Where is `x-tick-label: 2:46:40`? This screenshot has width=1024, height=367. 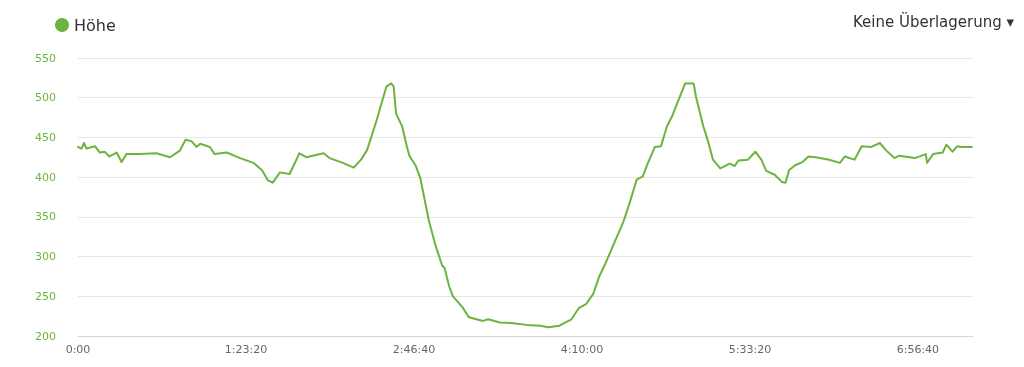 x-tick-label: 2:46:40 is located at coordinates (414, 349).